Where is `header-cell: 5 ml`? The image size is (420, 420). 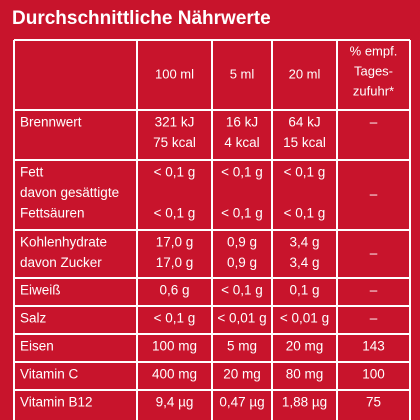 header-cell: 5 ml is located at coordinates (242, 73).